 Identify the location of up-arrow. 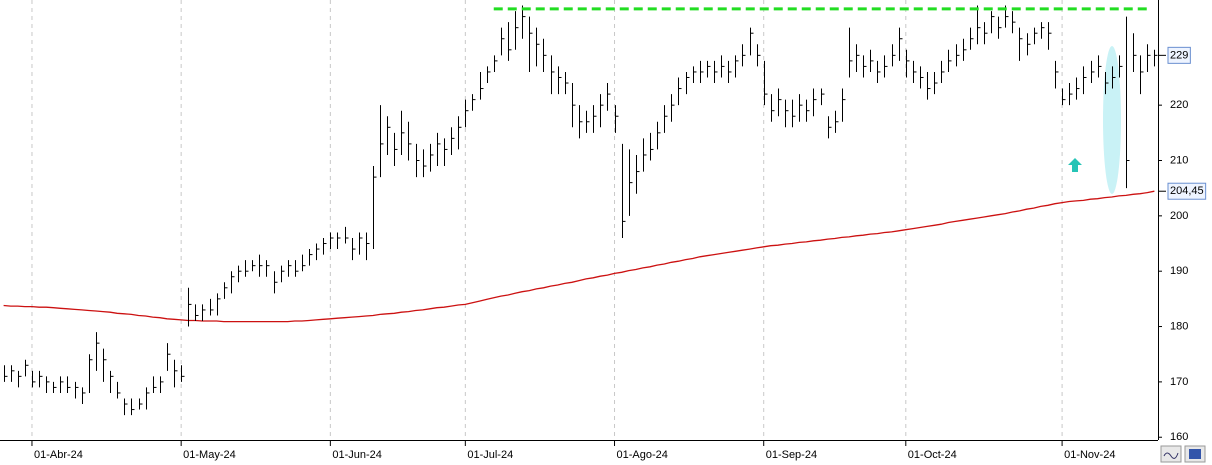
(1075, 165).